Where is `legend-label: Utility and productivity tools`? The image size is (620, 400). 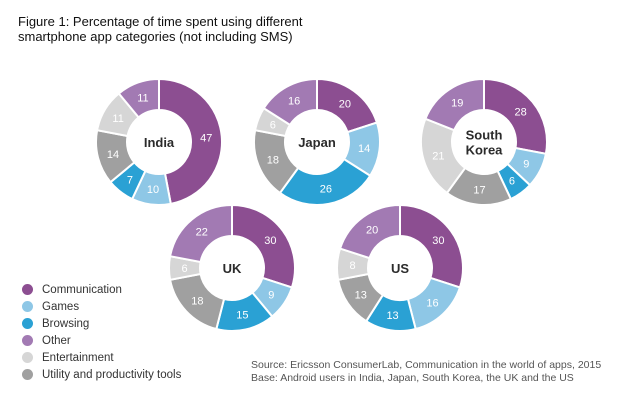
legend-label: Utility and productivity tools is located at coordinates (112, 374).